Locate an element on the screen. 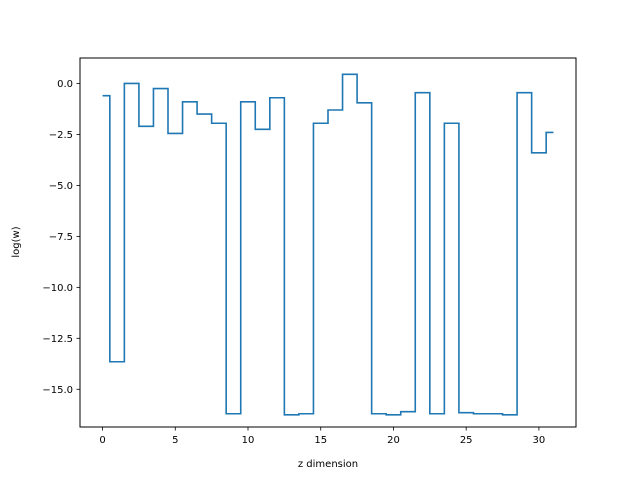  x-axis-label: z dimension is located at coordinates (328, 464).